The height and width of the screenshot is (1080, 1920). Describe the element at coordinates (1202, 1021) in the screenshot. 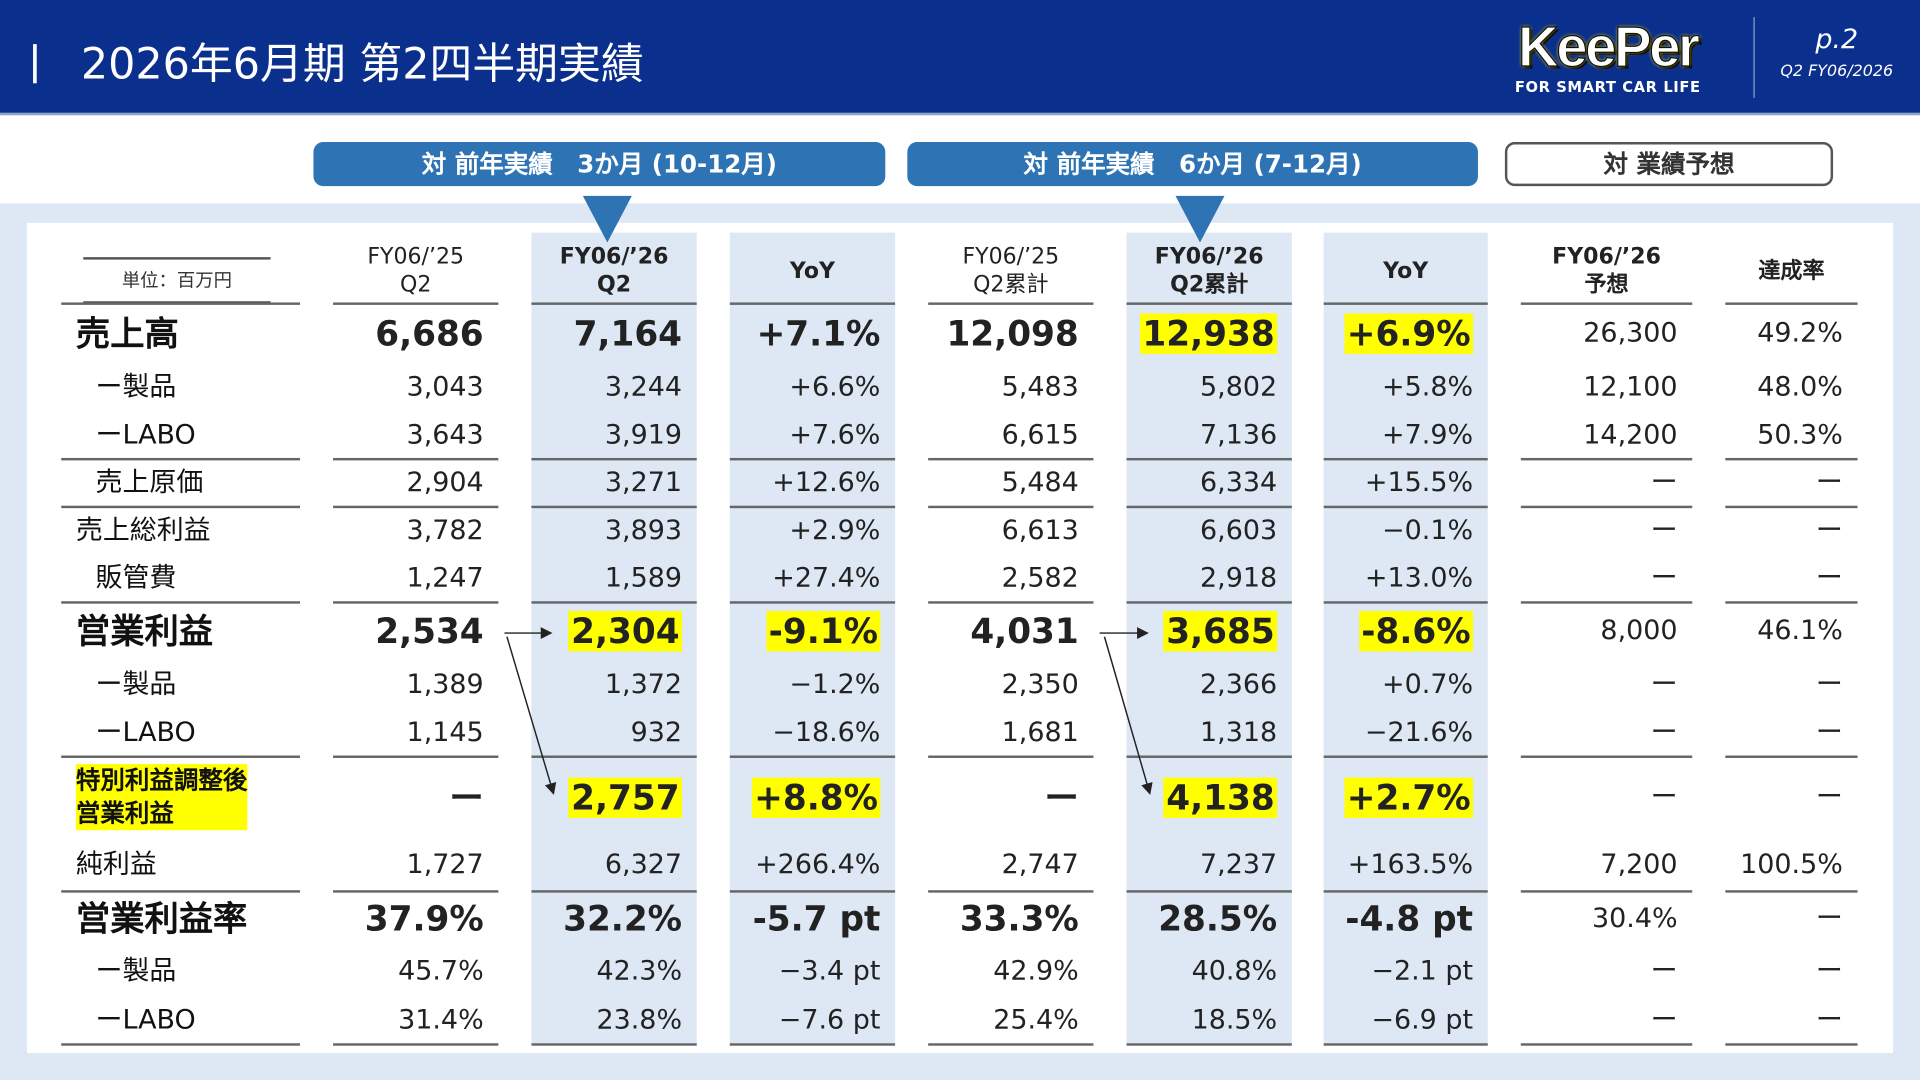

I see `table-cell: 18.5%` at that location.